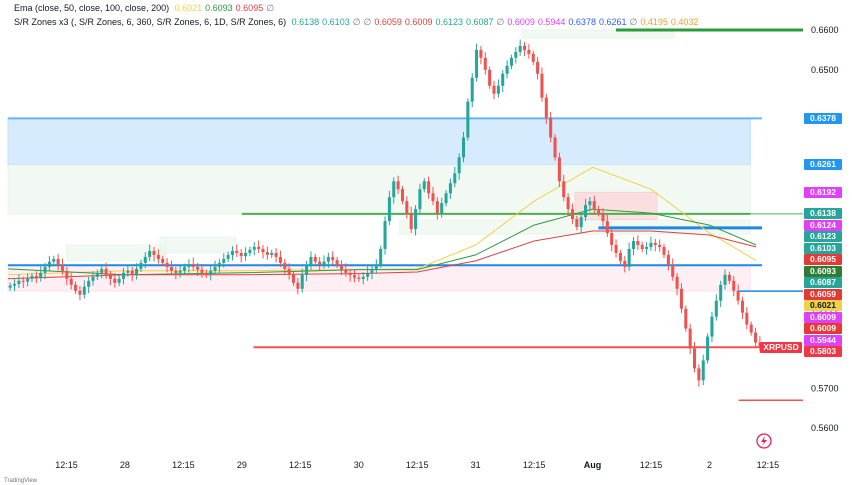  What do you see at coordinates (823, 248) in the screenshot?
I see `price-label: 0.6103` at bounding box center [823, 248].